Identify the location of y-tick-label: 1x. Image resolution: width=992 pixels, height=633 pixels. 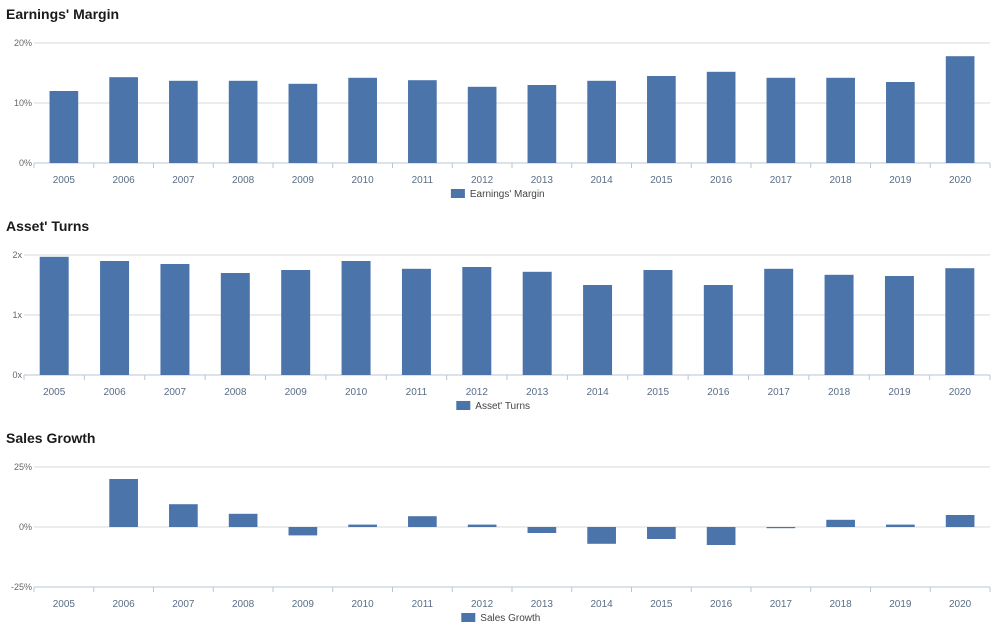
(17, 315).